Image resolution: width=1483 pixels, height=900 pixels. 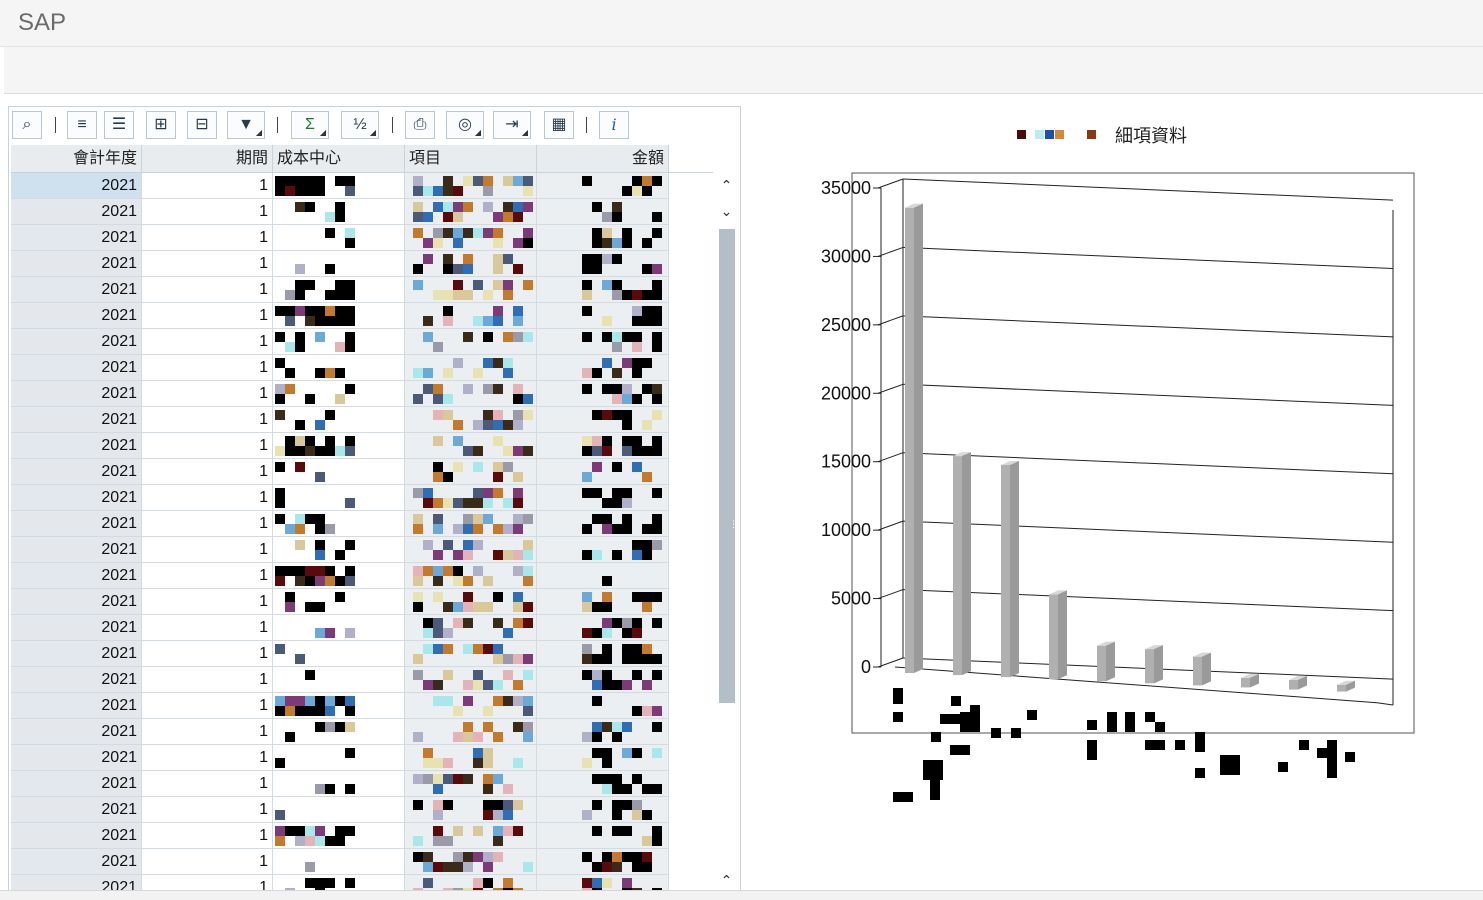 What do you see at coordinates (728, 466) in the screenshot?
I see `scrollbar-thumb: ⋮` at bounding box center [728, 466].